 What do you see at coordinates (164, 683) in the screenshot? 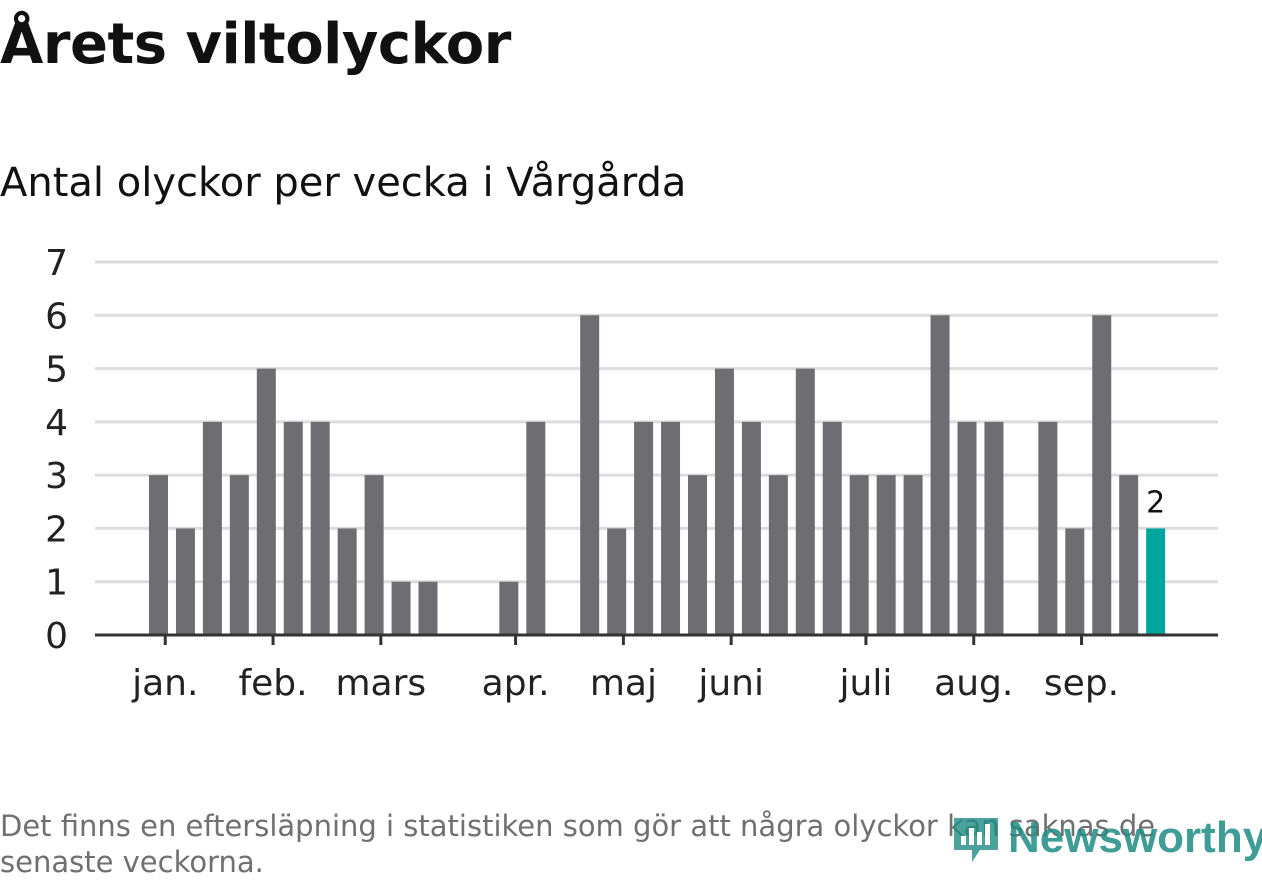
I see `x-tick-label: jan.` at bounding box center [164, 683].